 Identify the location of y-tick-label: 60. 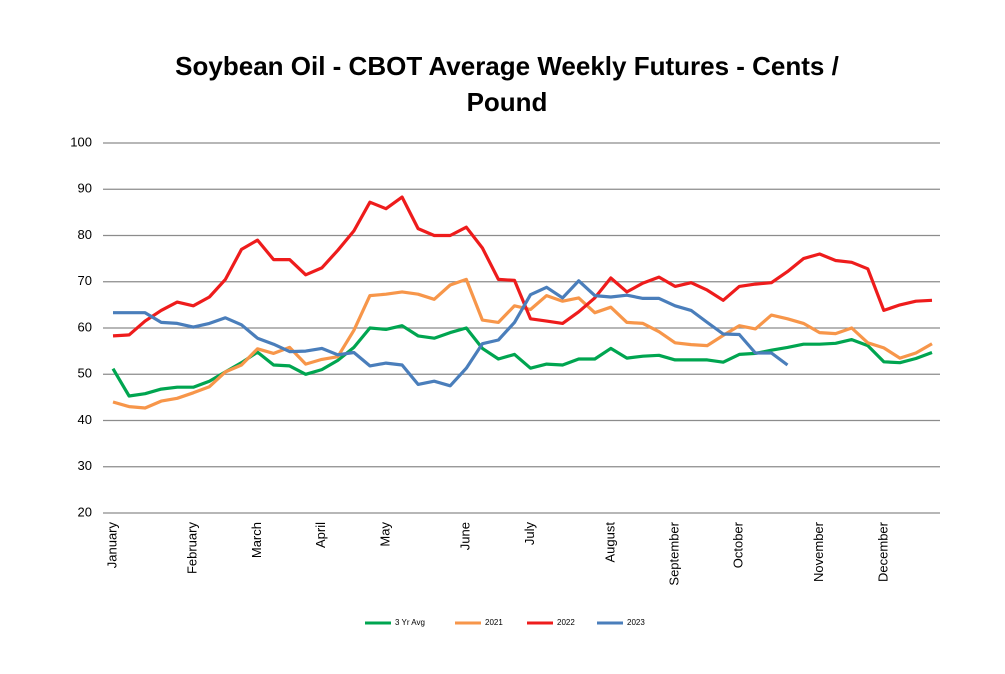
(85, 326).